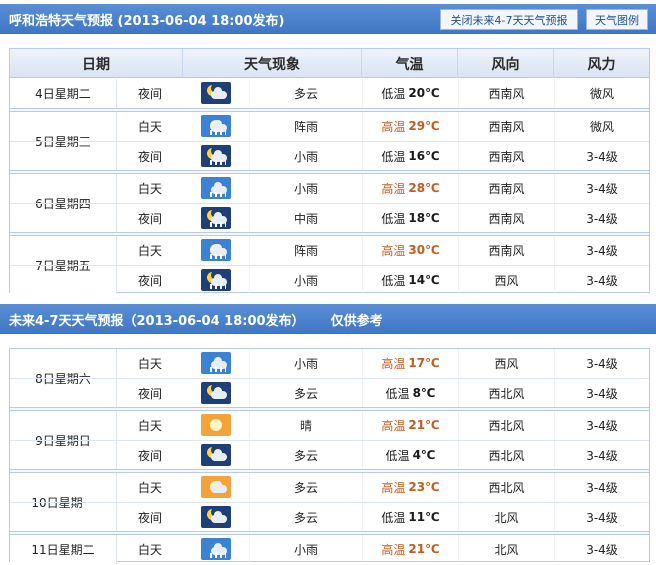 Image resolution: width=656 pixels, height=565 pixels. I want to click on temperature: 高温 17℃, so click(410, 363).